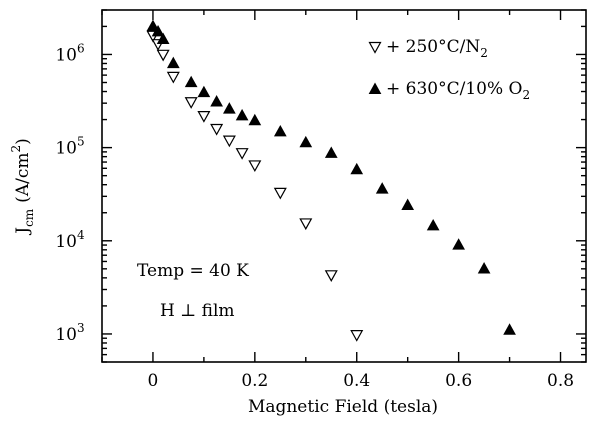 The height and width of the screenshot is (424, 596). I want to click on y-tick-labels: 10³ 10⁴ 10⁵ 10⁶, so click(70, 193).